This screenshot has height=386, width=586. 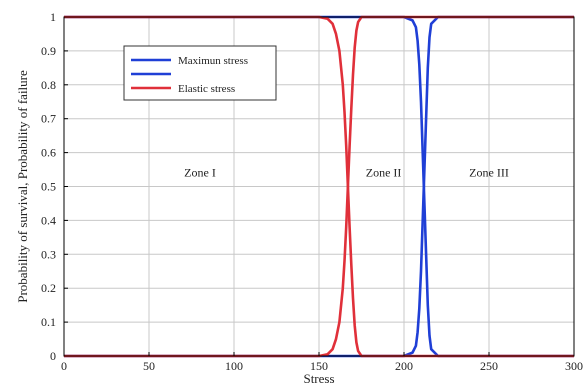 What do you see at coordinates (48, 119) in the screenshot?
I see `y-tick-label: 0.7` at bounding box center [48, 119].